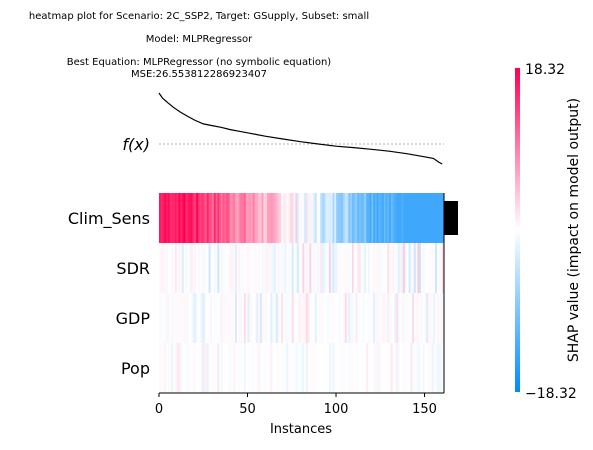  Describe the element at coordinates (336, 409) in the screenshot. I see `x-tick-label: 100` at that location.